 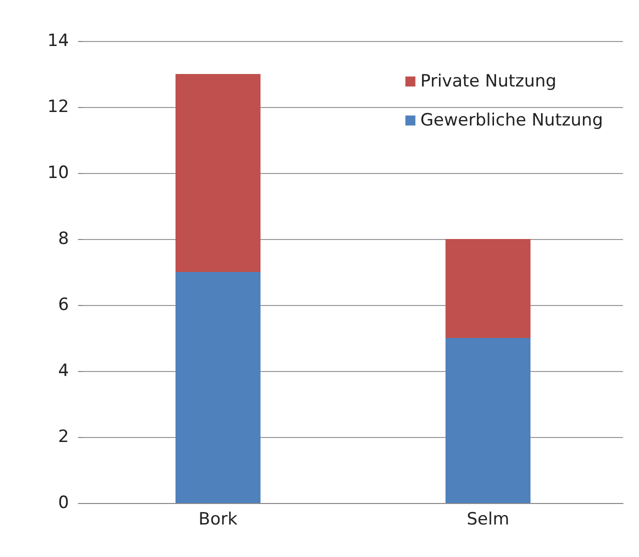 What do you see at coordinates (512, 120) in the screenshot?
I see `legend-label: Gewerbliche Nutzung` at bounding box center [512, 120].